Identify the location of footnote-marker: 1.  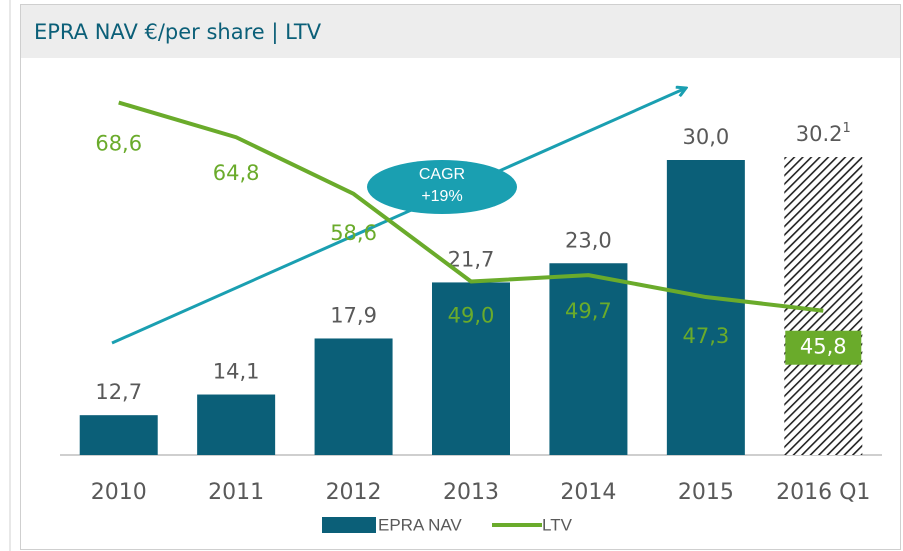
(847, 128).